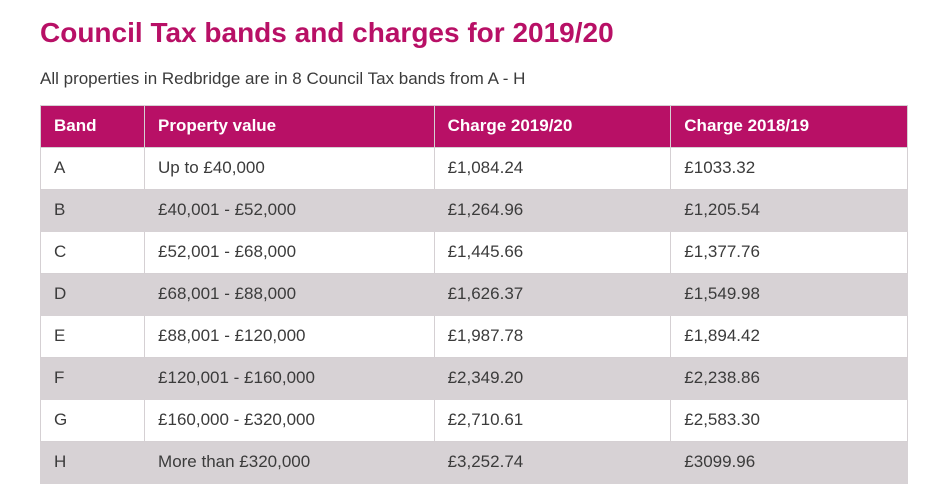  What do you see at coordinates (92, 126) in the screenshot?
I see `column-header-band: Band` at bounding box center [92, 126].